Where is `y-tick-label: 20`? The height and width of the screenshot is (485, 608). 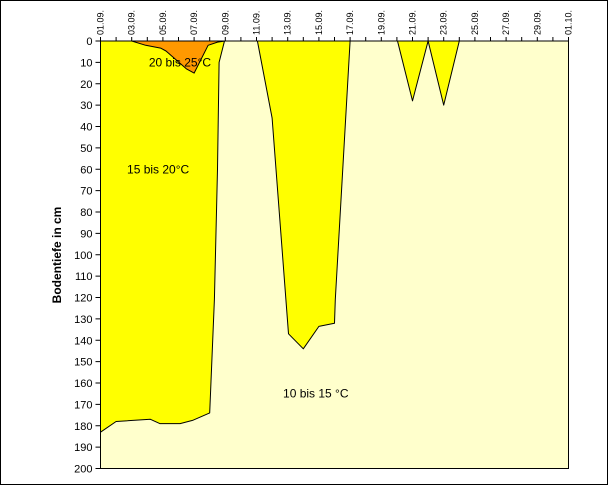
y-tick-label: 20 is located at coordinates (86, 85).